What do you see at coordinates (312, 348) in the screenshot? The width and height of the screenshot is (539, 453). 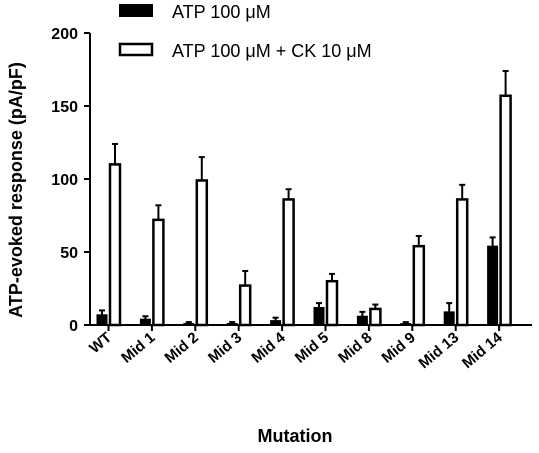 I see `x-tick-label: Mid 5` at bounding box center [312, 348].